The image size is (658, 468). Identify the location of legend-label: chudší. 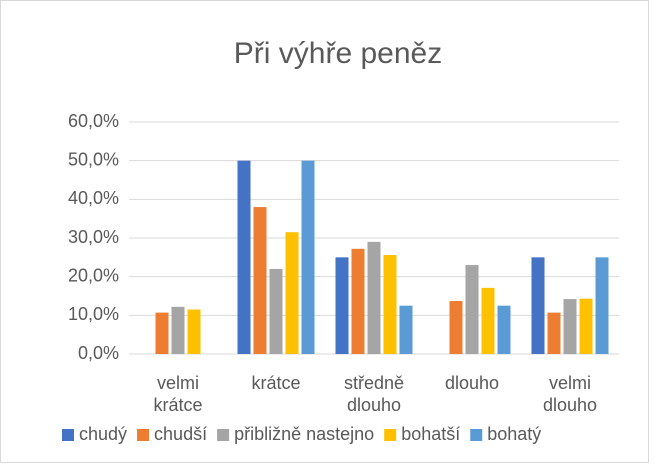
(180, 434).